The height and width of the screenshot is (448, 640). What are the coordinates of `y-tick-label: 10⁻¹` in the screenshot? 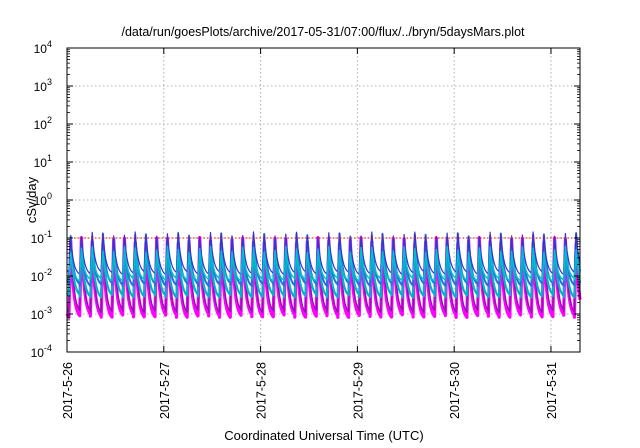 It's located at (41, 237).